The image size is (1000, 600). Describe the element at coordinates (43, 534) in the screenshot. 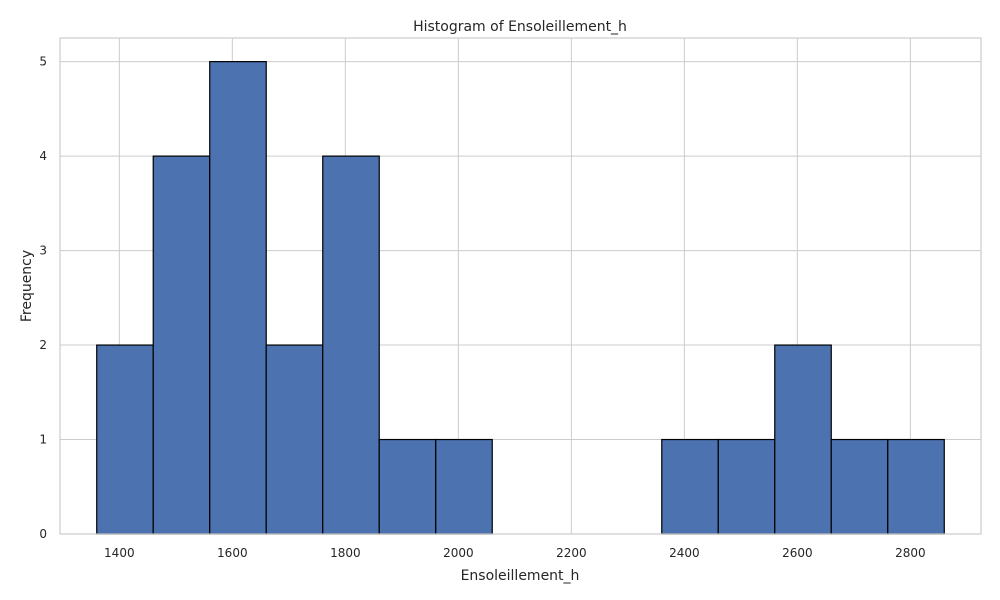

I see `y-tick-label: 0` at that location.